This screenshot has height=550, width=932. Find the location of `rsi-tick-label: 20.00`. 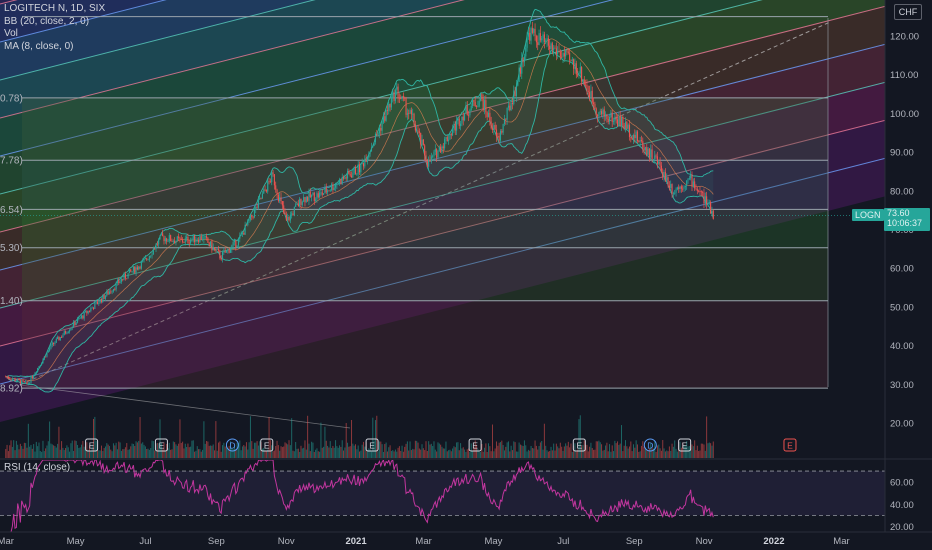

rsi-tick-label: 20.00 is located at coordinates (902, 527).